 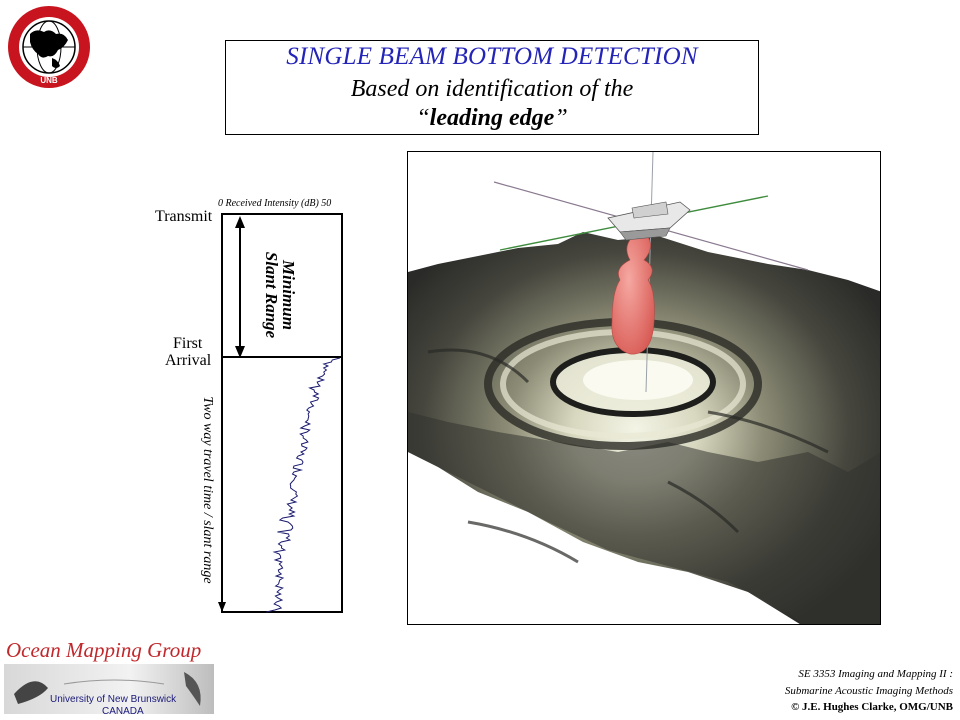 What do you see at coordinates (872, 707) in the screenshot?
I see `copyright: © J.E. Hughes Clarke, OMG/UNB` at bounding box center [872, 707].